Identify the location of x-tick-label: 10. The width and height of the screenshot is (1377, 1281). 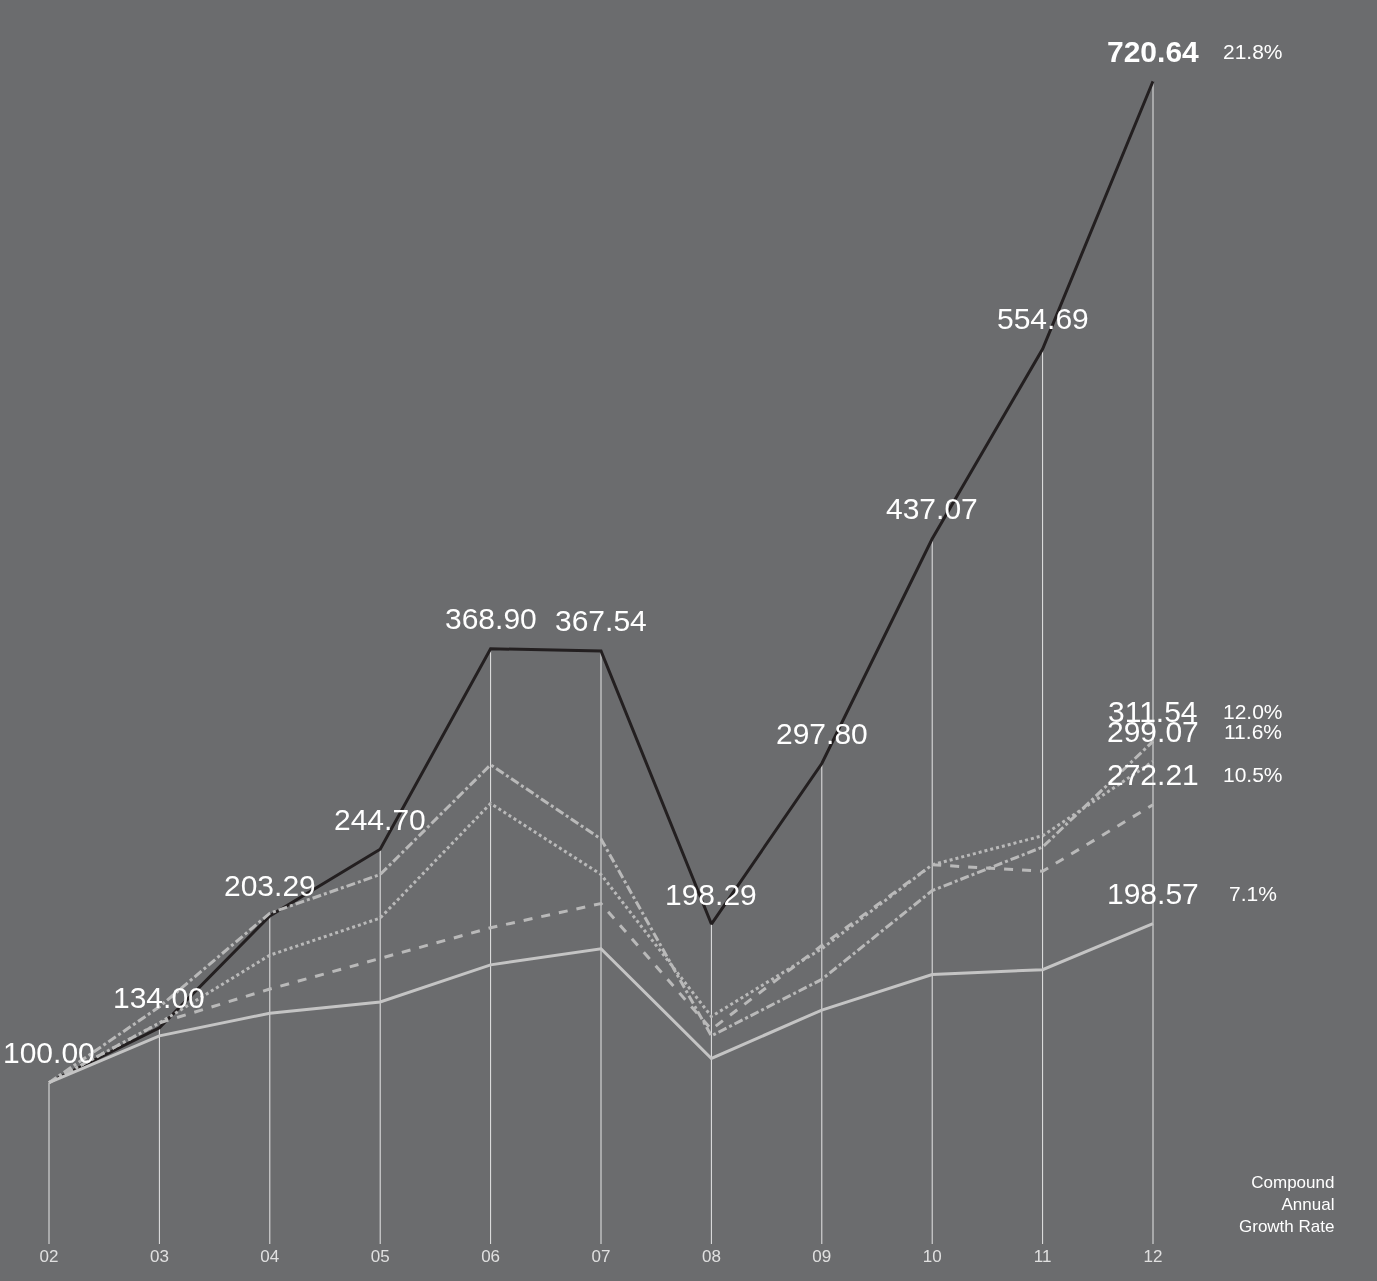
(932, 1256).